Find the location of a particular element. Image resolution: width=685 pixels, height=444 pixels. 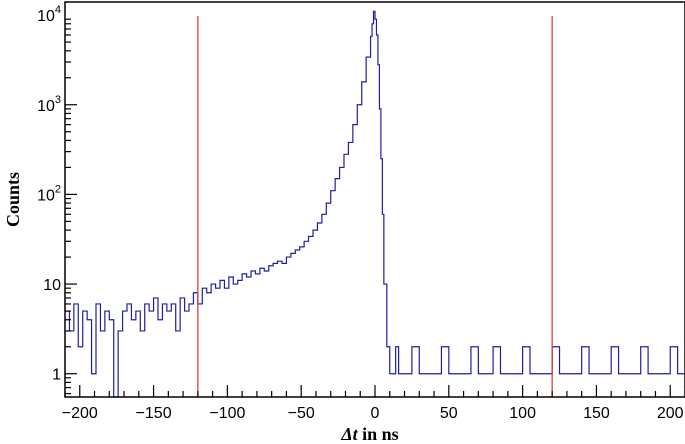

y-axis-ticks: 1 10 10² 10³ 10⁴ is located at coordinates (57, 199).